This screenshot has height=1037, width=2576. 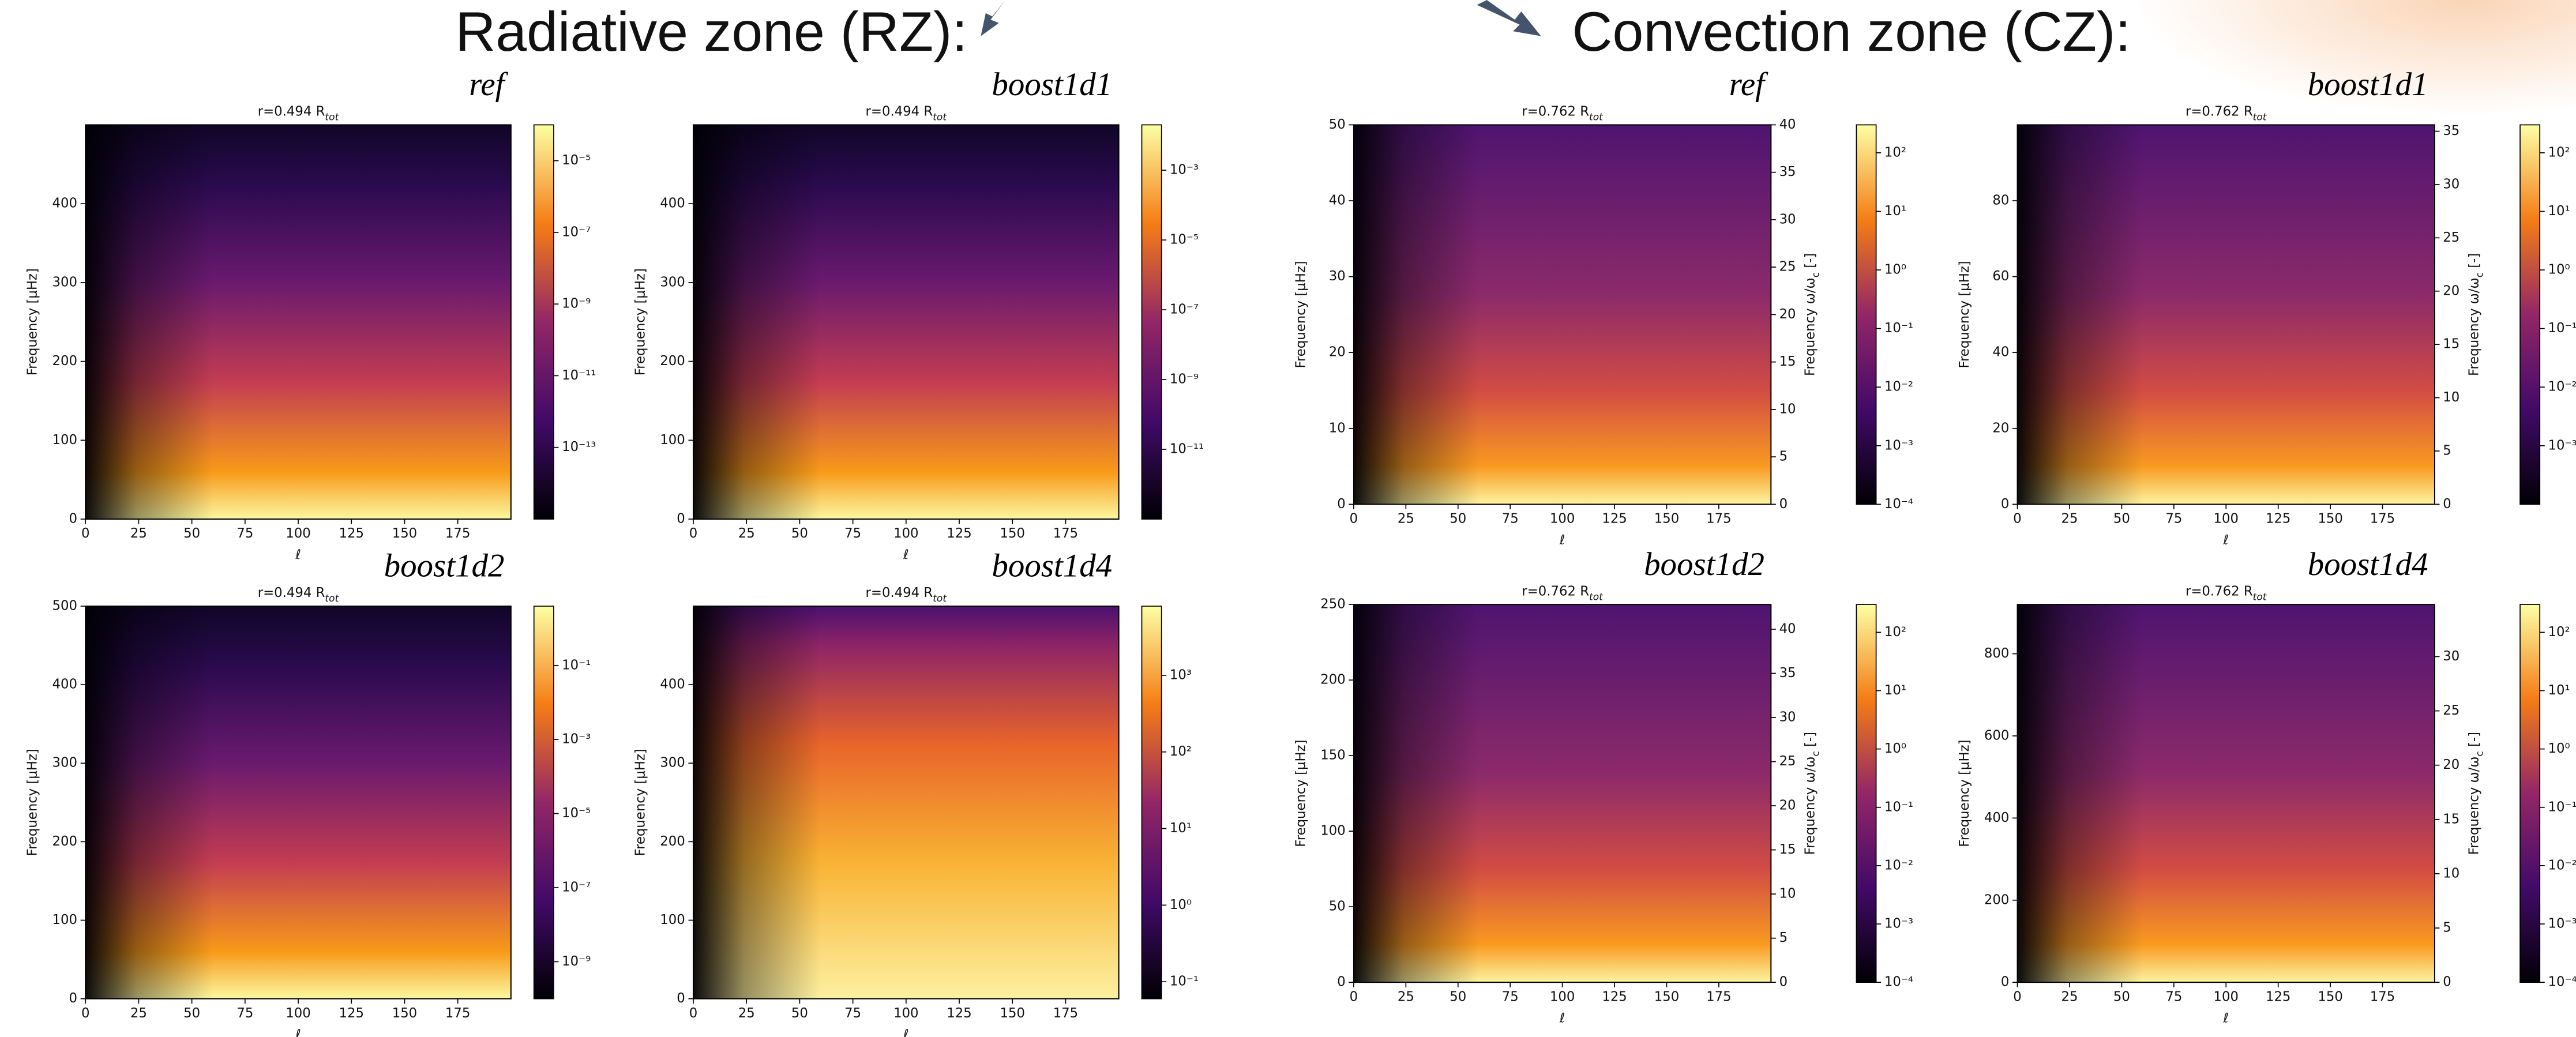 I want to click on y-tick-label: 400, so click(x=1996, y=817).